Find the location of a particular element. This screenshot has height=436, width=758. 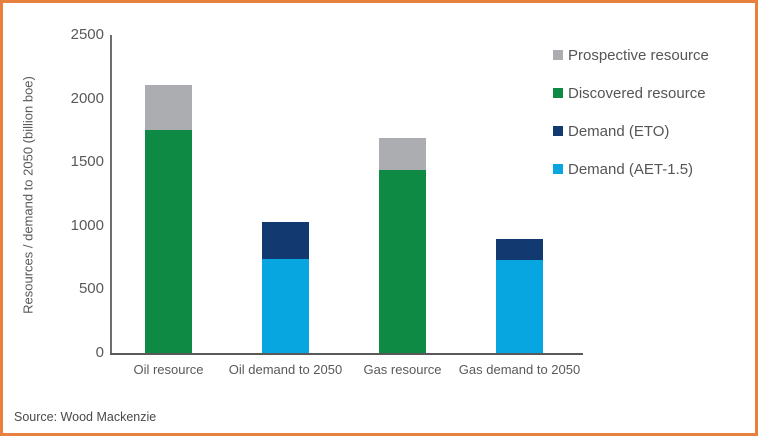

source-attribution: Source: Wood Mackenzie is located at coordinates (85, 417).